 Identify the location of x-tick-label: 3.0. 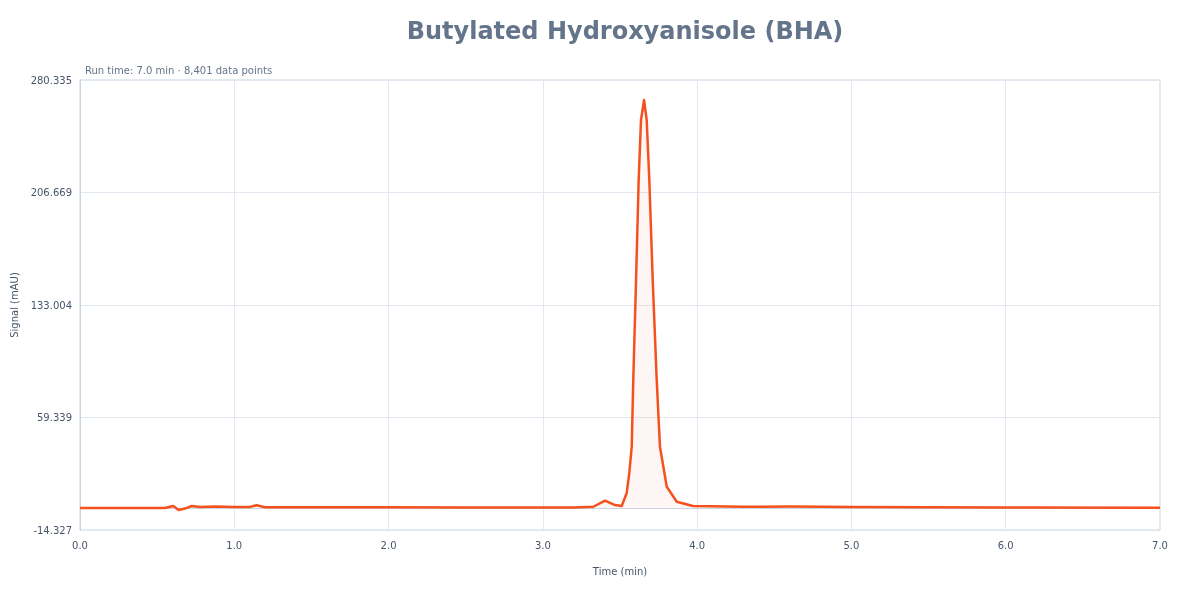
(542, 545).